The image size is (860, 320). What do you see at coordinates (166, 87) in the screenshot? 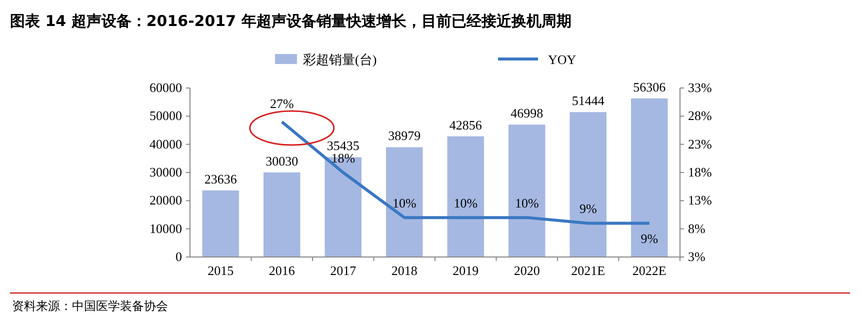
I see `y-tick-label: 60000` at bounding box center [166, 87].